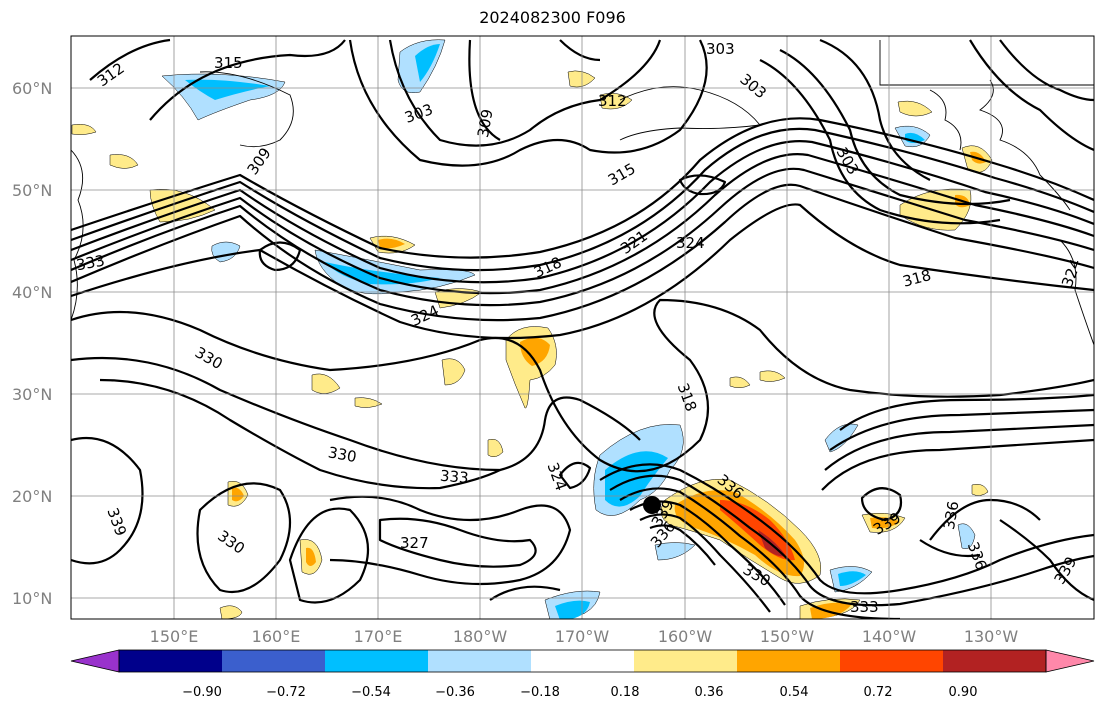 This screenshot has width=1105, height=712. What do you see at coordinates (378, 636) in the screenshot?
I see `lon-label: 170°E` at bounding box center [378, 636].